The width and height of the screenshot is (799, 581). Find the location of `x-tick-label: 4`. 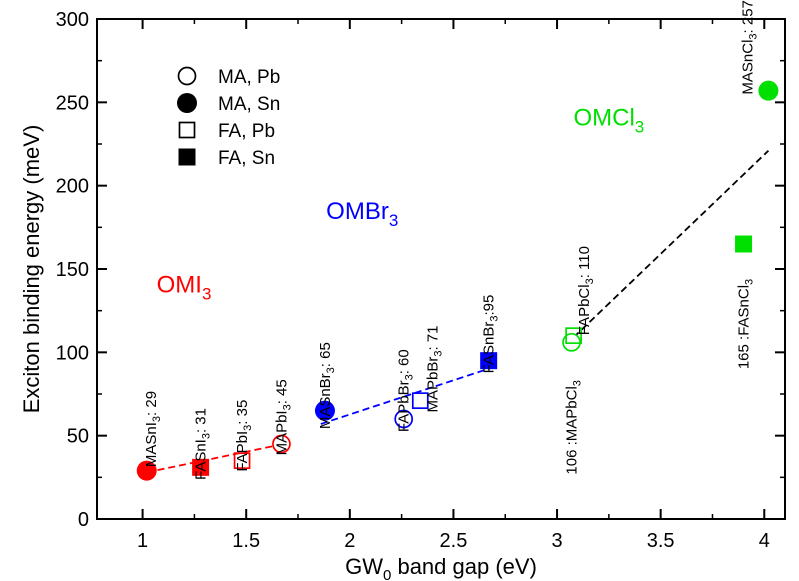

x-tick-label: 4 is located at coordinates (764, 541).